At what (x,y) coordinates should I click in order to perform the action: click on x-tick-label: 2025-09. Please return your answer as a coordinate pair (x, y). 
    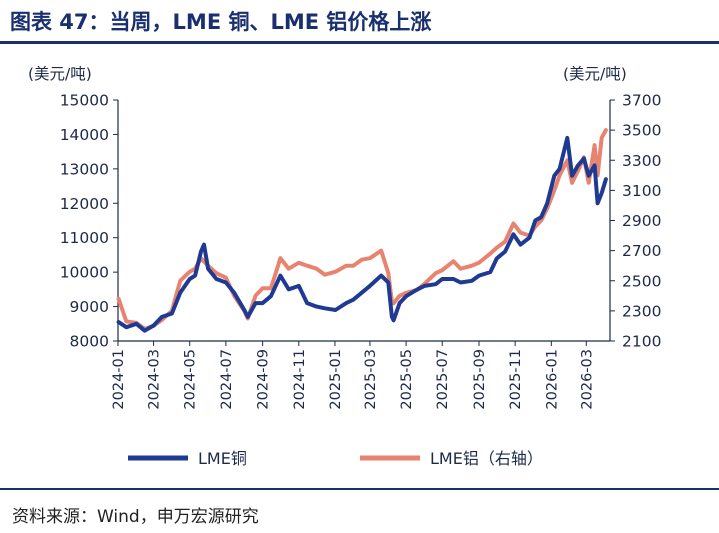
    Looking at the image, I should click on (480, 379).